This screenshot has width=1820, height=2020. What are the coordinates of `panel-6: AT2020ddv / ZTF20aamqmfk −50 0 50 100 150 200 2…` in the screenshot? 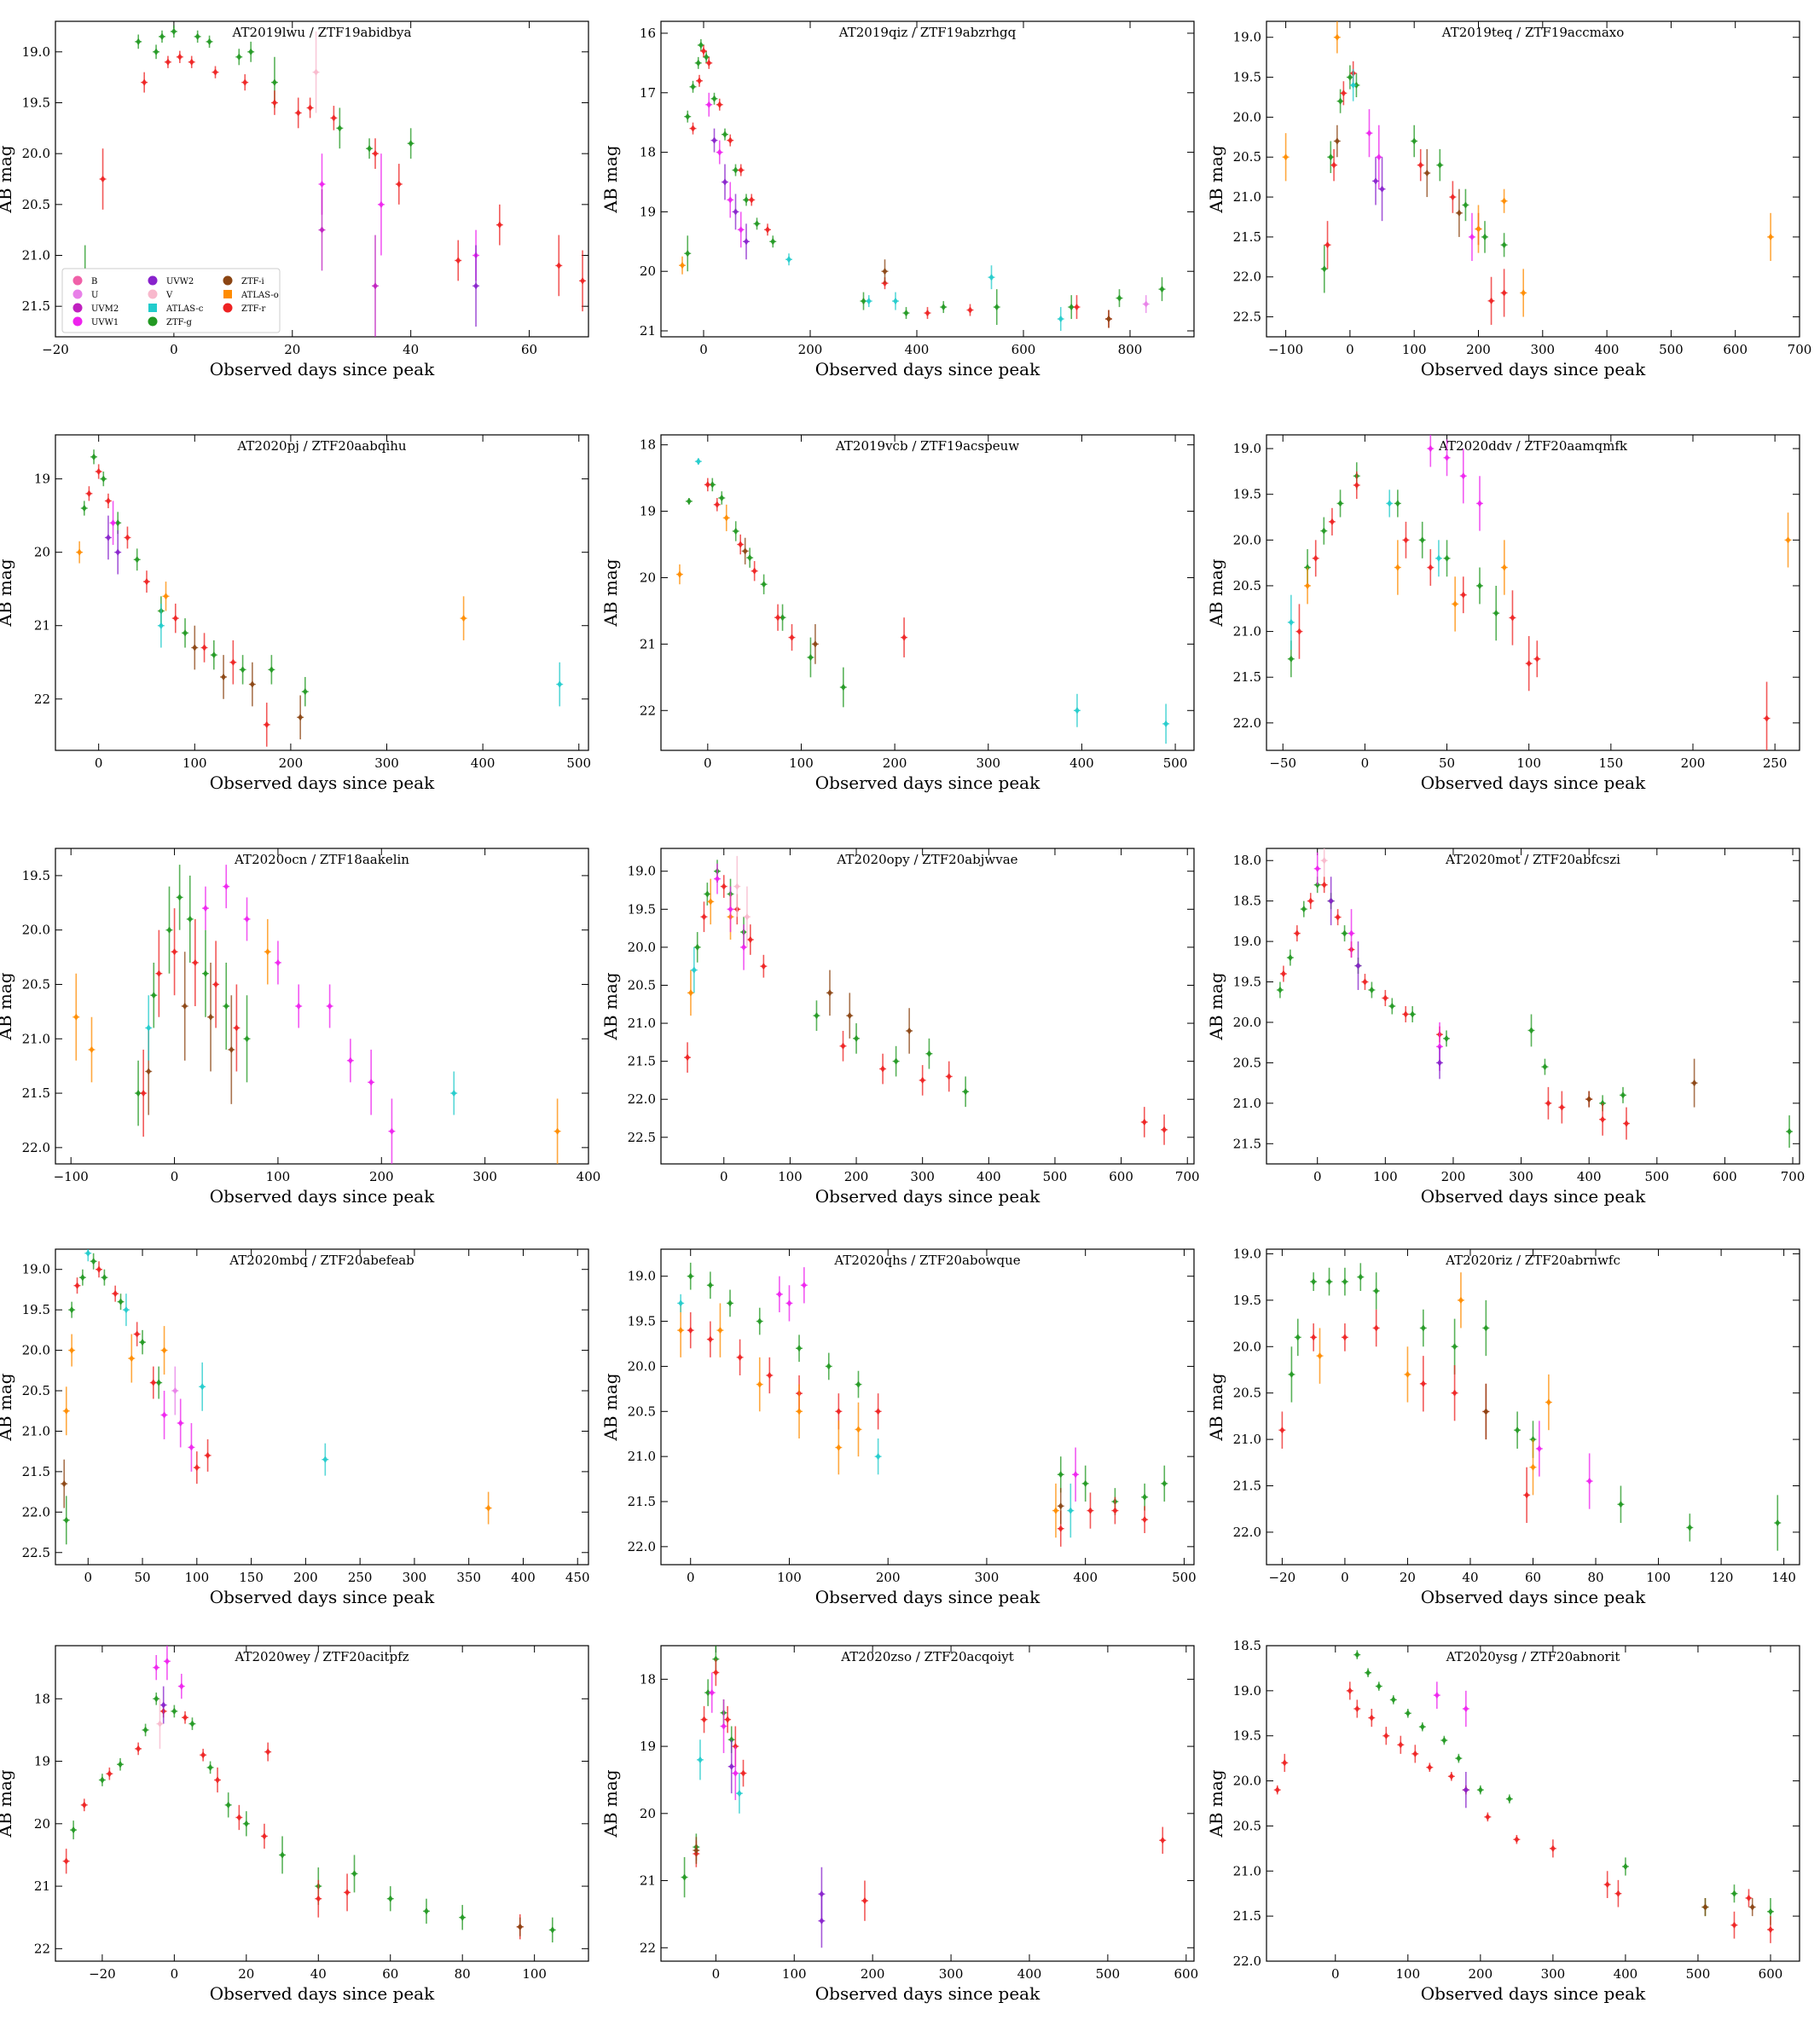 It's located at (1503, 613).